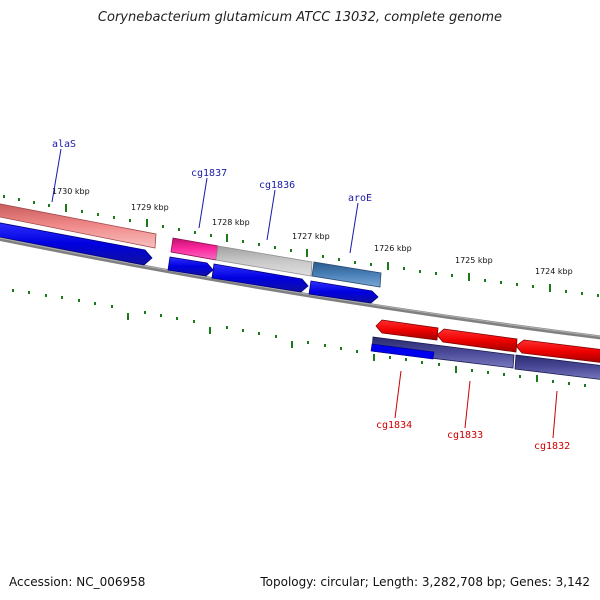 The image size is (600, 600). Describe the element at coordinates (311, 236) in the screenshot. I see `tick-label-1727: 1727 kbp` at that location.